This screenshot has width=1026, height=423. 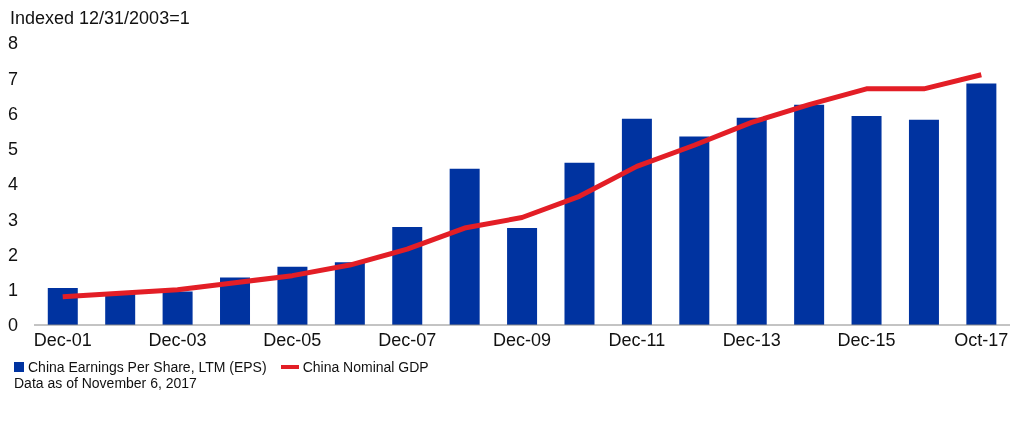 I want to click on x-tick-label: Dec-01, so click(x=62, y=339).